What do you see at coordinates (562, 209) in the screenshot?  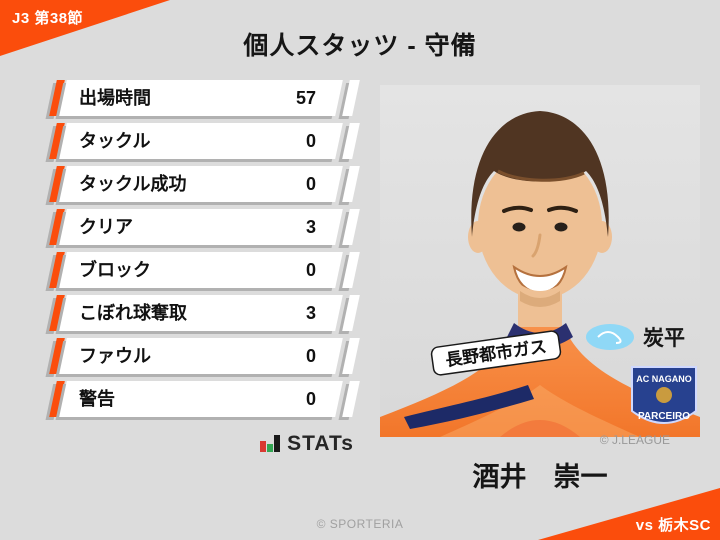 I see `eyebrow-right` at bounding box center [562, 209].